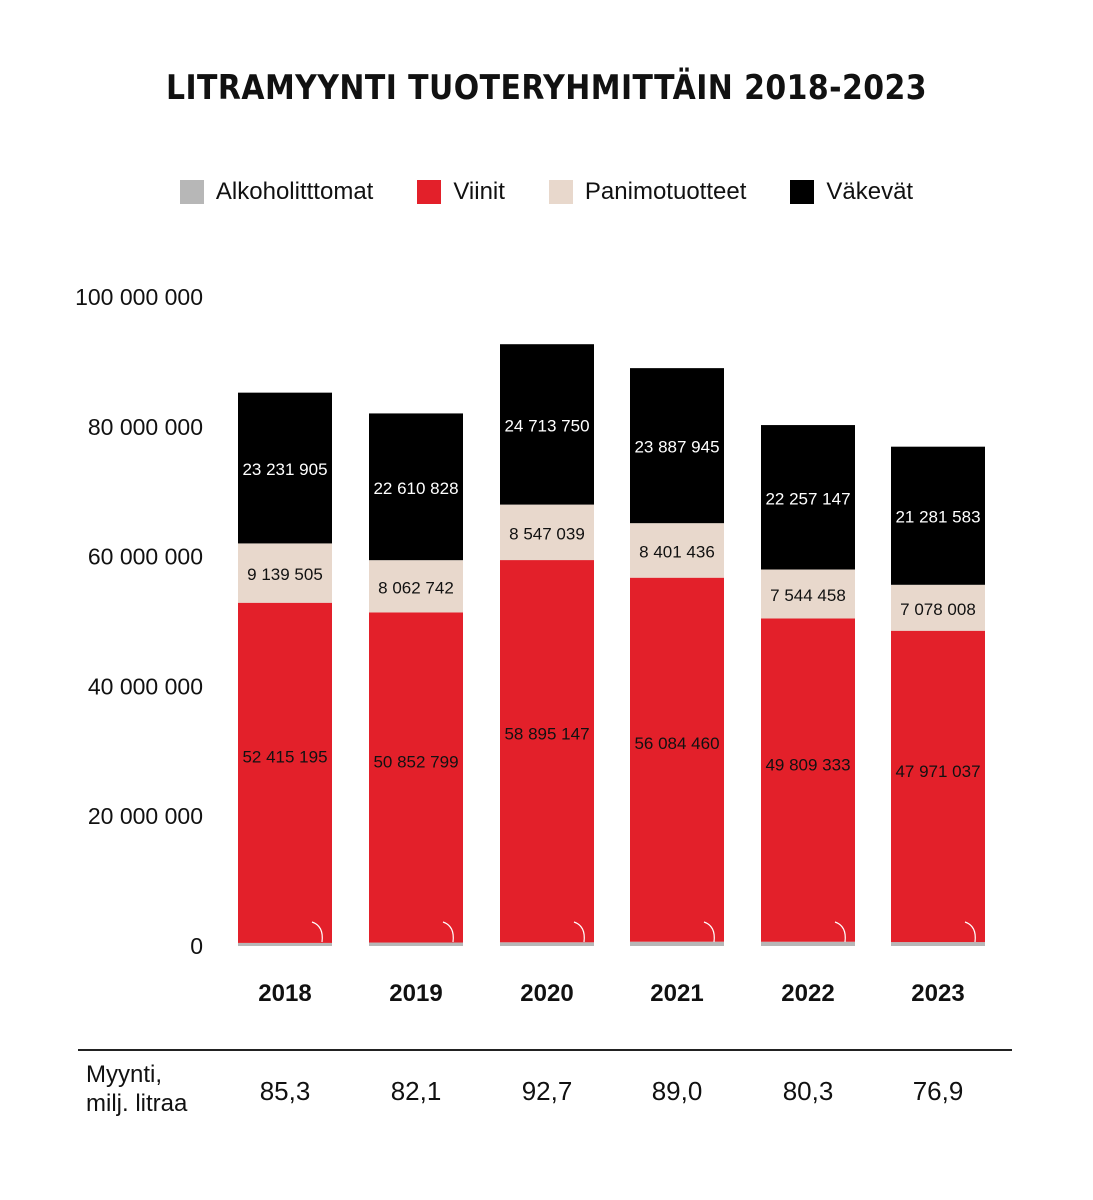 Image resolution: width=1093 pixels, height=1200 pixels. Describe the element at coordinates (317, 932) in the screenshot. I see `leader-line-2018` at that location.